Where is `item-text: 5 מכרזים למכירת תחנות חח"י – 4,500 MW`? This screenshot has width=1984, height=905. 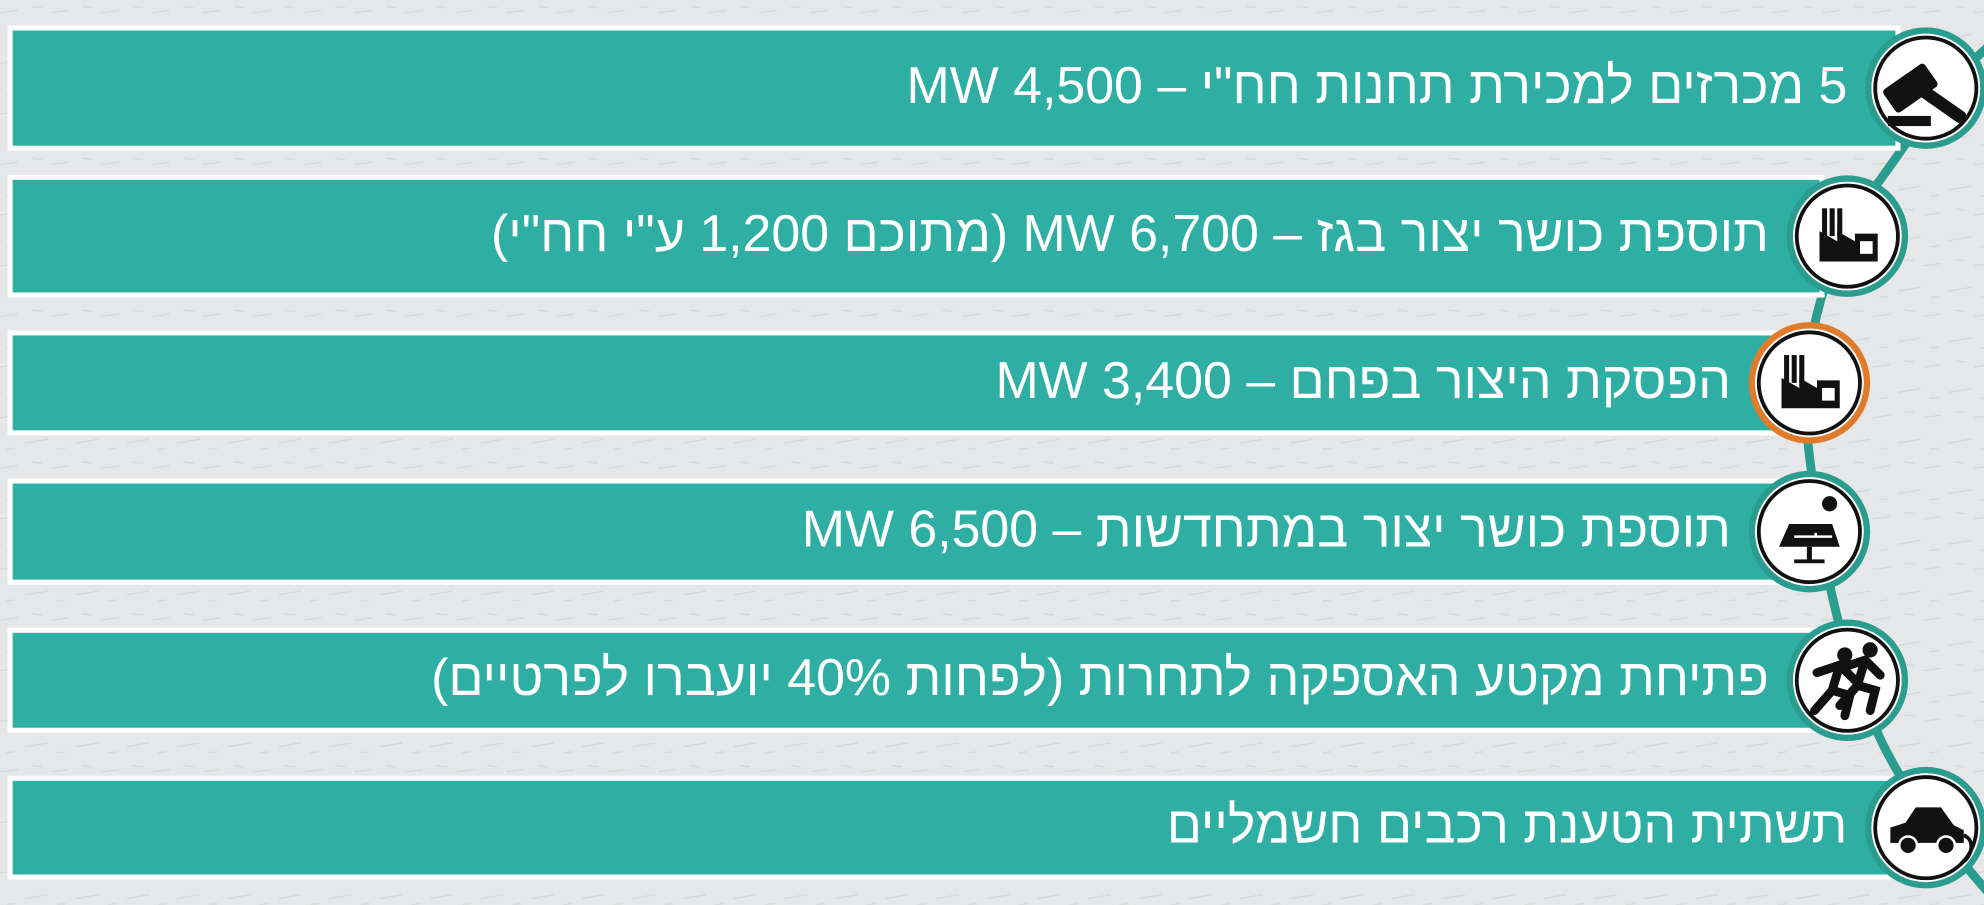
item-text: 5 מכרזים למכירת תחנות חח"י – 4,500 MW is located at coordinates (1377, 85).